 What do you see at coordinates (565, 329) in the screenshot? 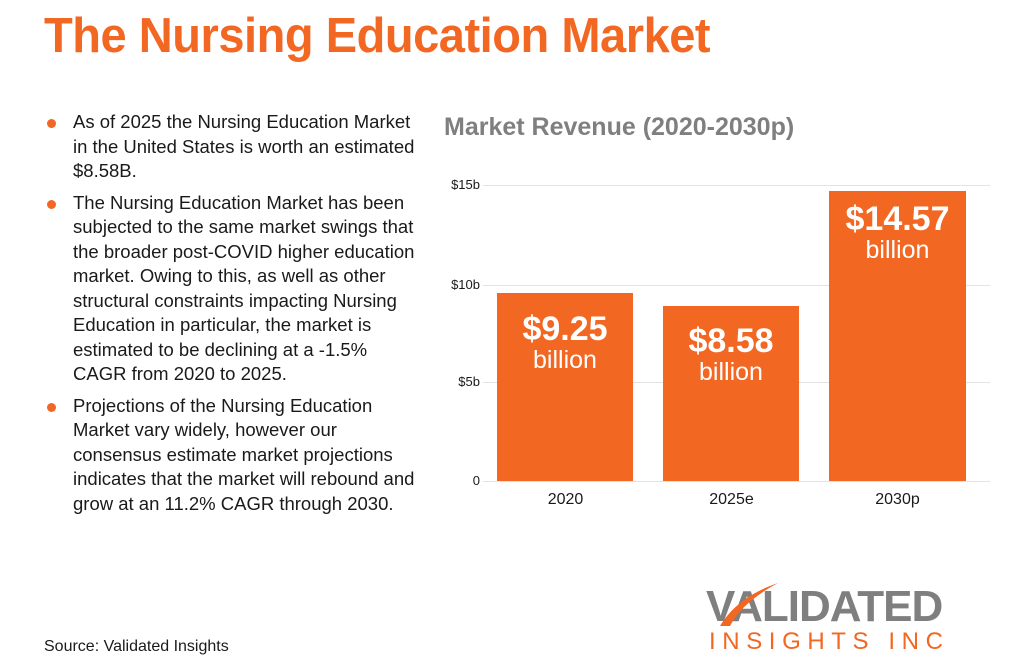
I see `bar-value-label: $9.25` at bounding box center [565, 329].